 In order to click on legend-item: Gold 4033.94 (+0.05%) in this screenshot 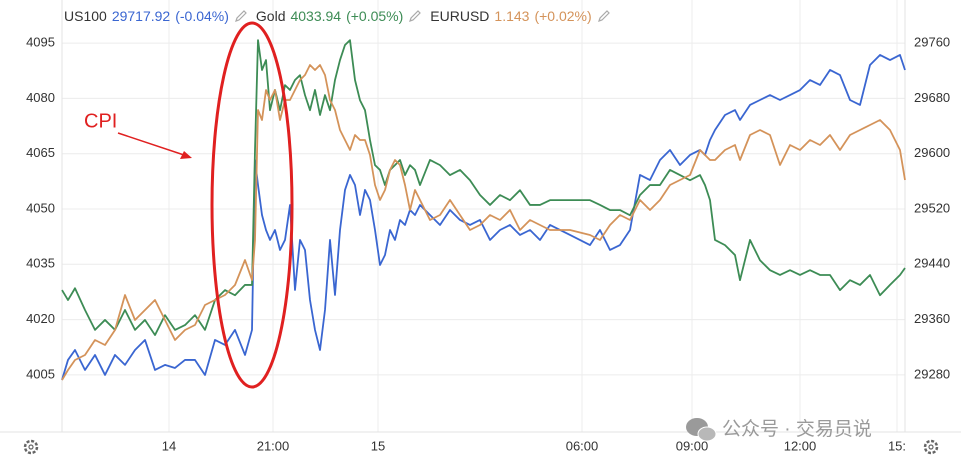, I will do `click(339, 16)`.